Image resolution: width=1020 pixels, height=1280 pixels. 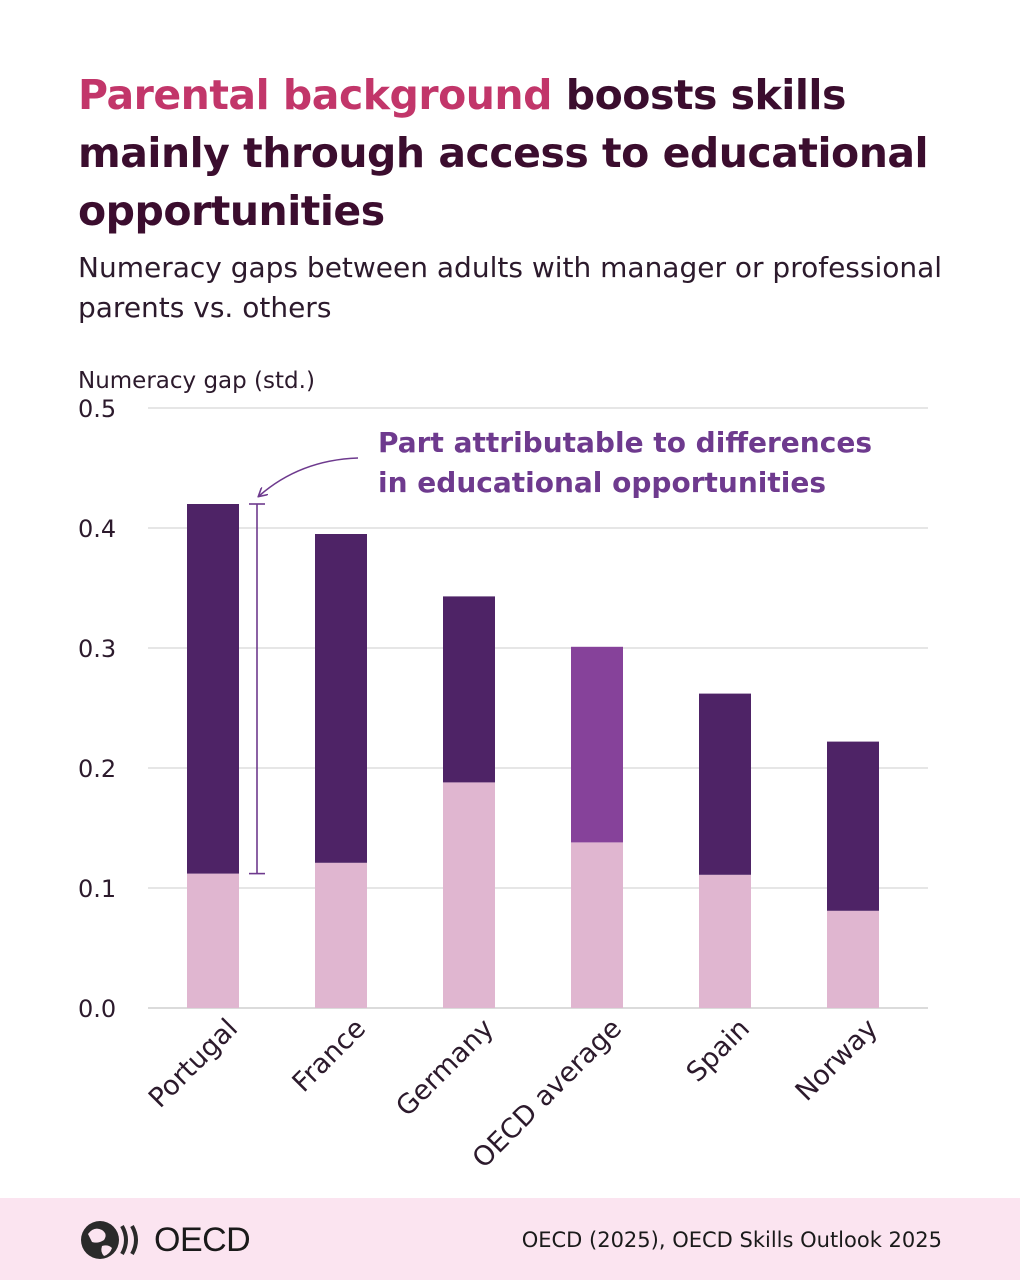 What do you see at coordinates (97, 709) in the screenshot?
I see `y-axis-ticks: 0.0 0.1 0.2 0.3 0.4 0.5` at bounding box center [97, 709].